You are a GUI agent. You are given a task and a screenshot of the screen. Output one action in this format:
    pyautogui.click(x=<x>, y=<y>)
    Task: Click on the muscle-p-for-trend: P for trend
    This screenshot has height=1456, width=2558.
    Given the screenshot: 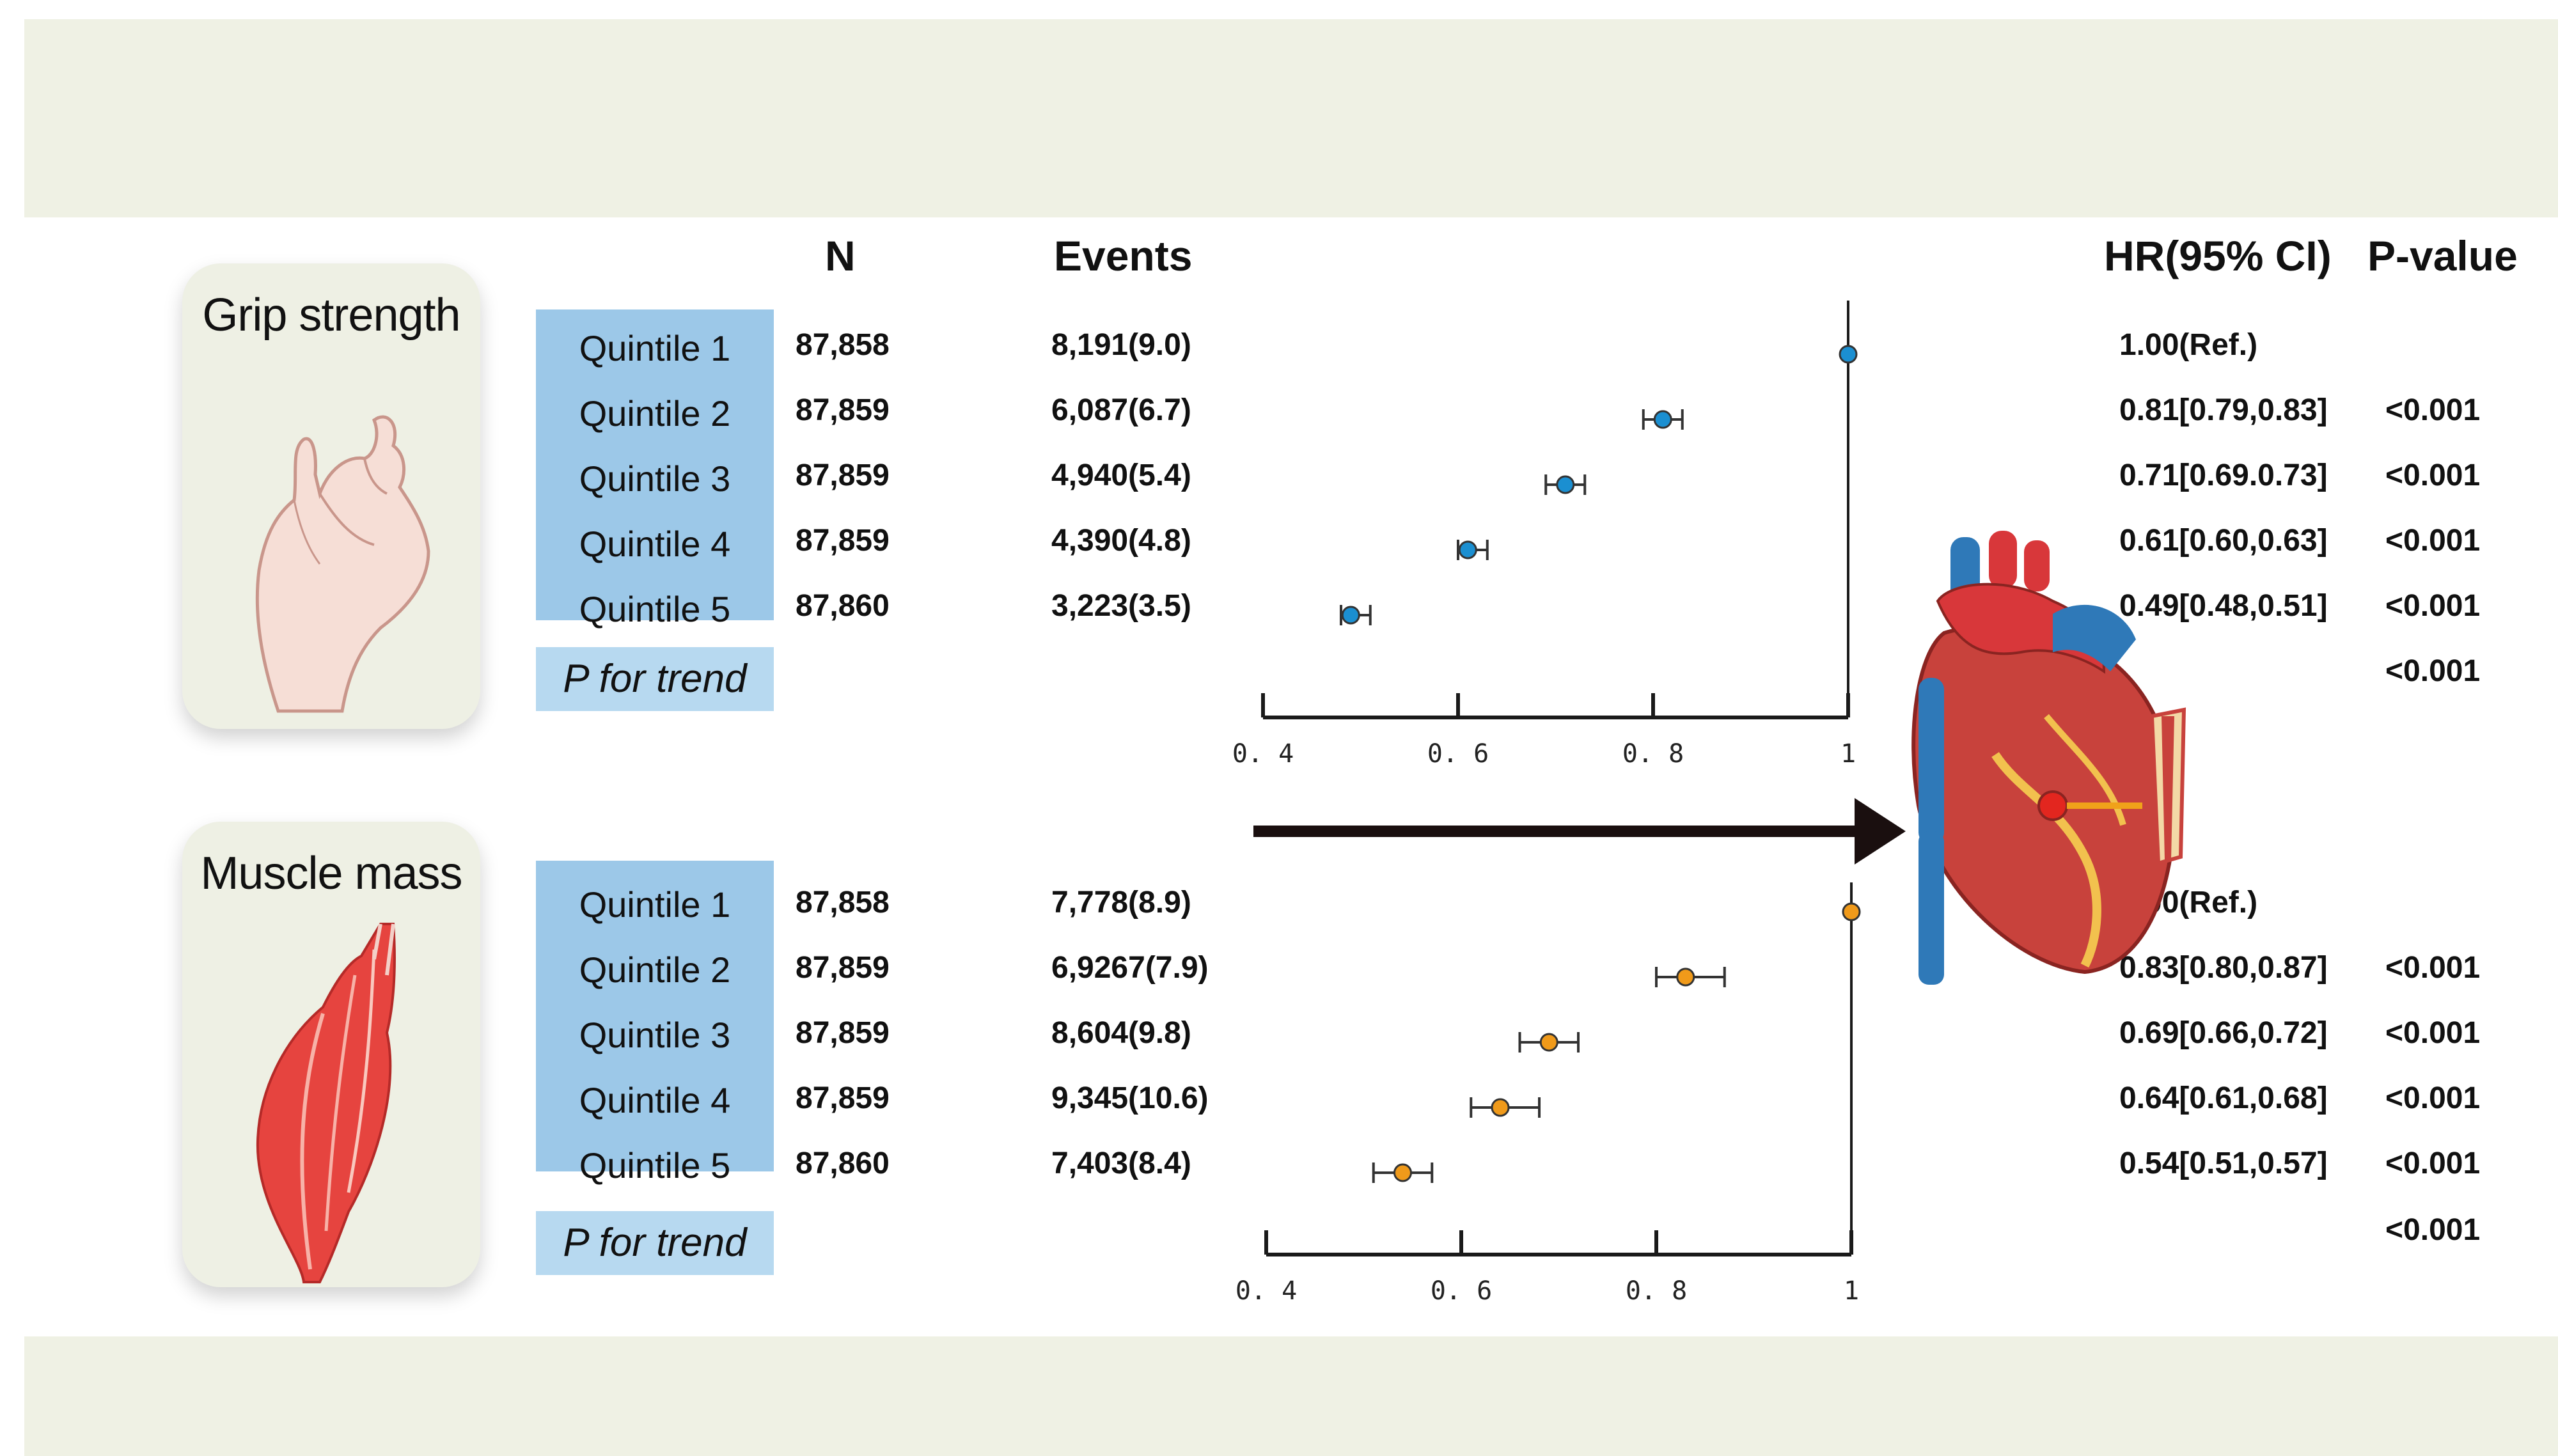 What is the action you would take?
    pyautogui.click(x=655, y=1243)
    